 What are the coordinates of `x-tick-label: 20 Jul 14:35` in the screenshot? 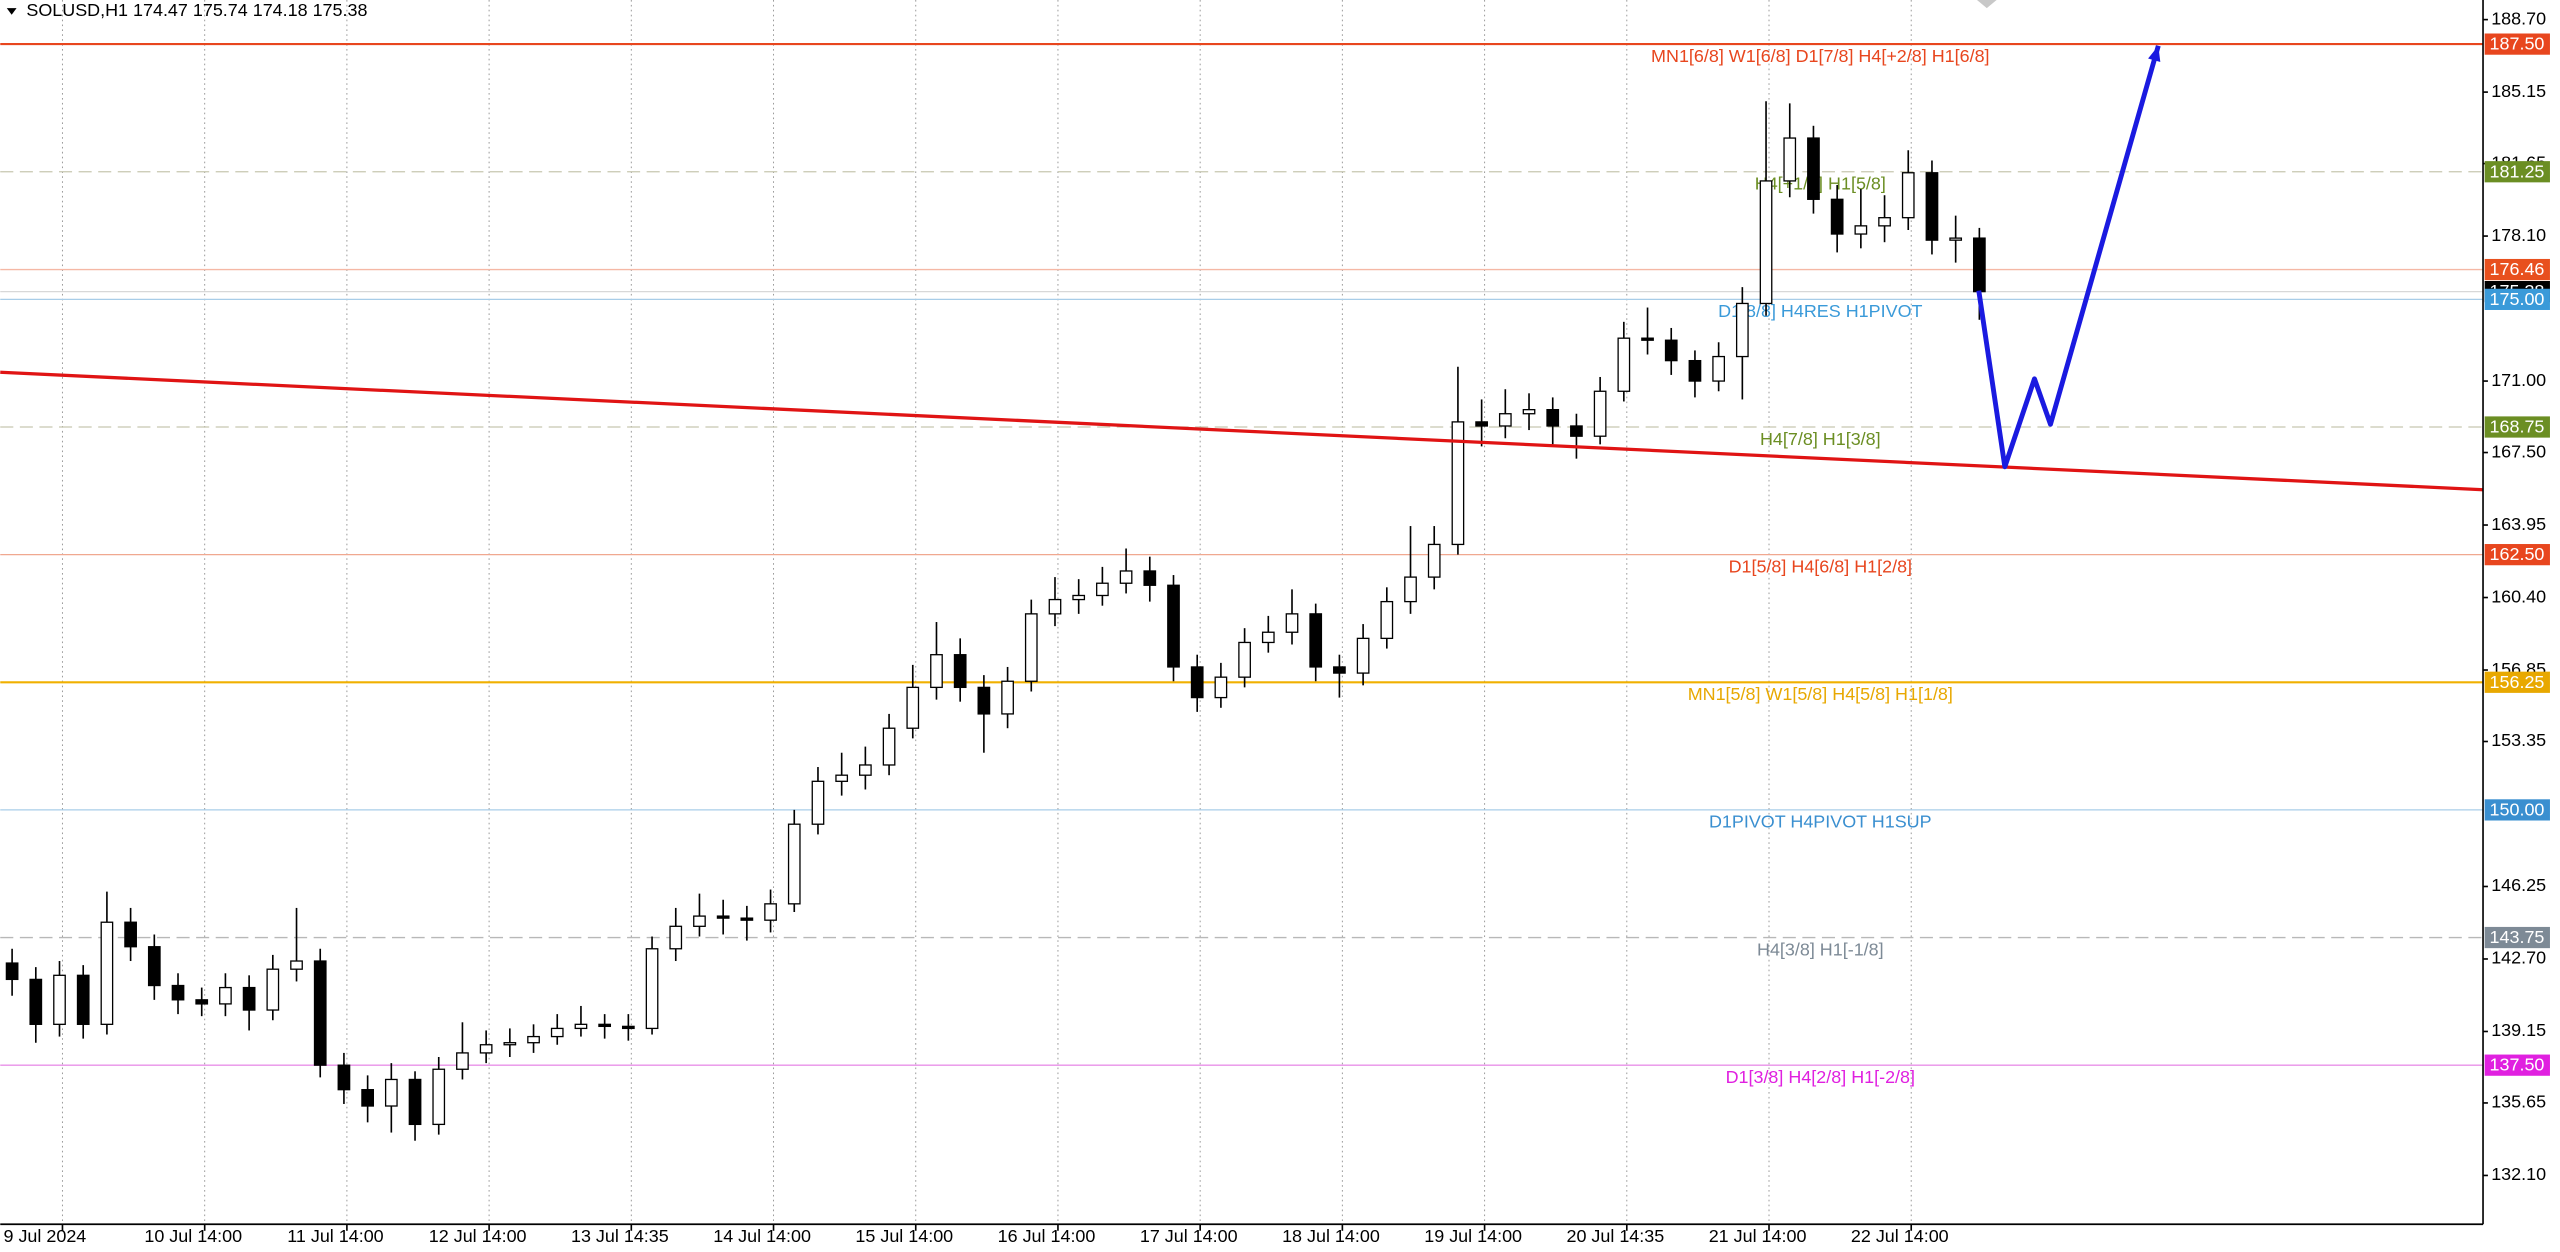 It's located at (1615, 1236).